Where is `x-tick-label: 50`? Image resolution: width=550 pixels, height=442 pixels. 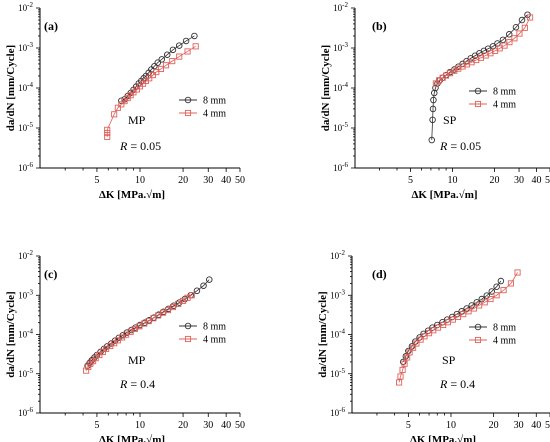 x-tick-label: 50 is located at coordinates (547, 180).